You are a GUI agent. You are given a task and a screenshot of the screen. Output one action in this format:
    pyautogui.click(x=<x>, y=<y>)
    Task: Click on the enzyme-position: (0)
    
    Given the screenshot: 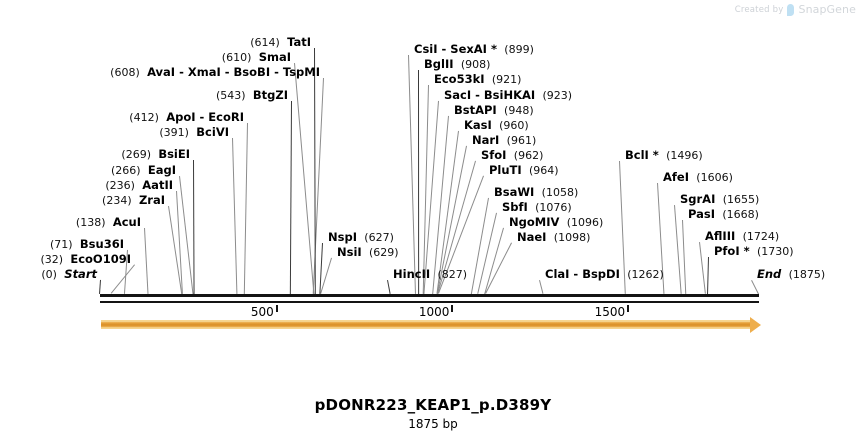 What is the action you would take?
    pyautogui.click(x=49, y=274)
    